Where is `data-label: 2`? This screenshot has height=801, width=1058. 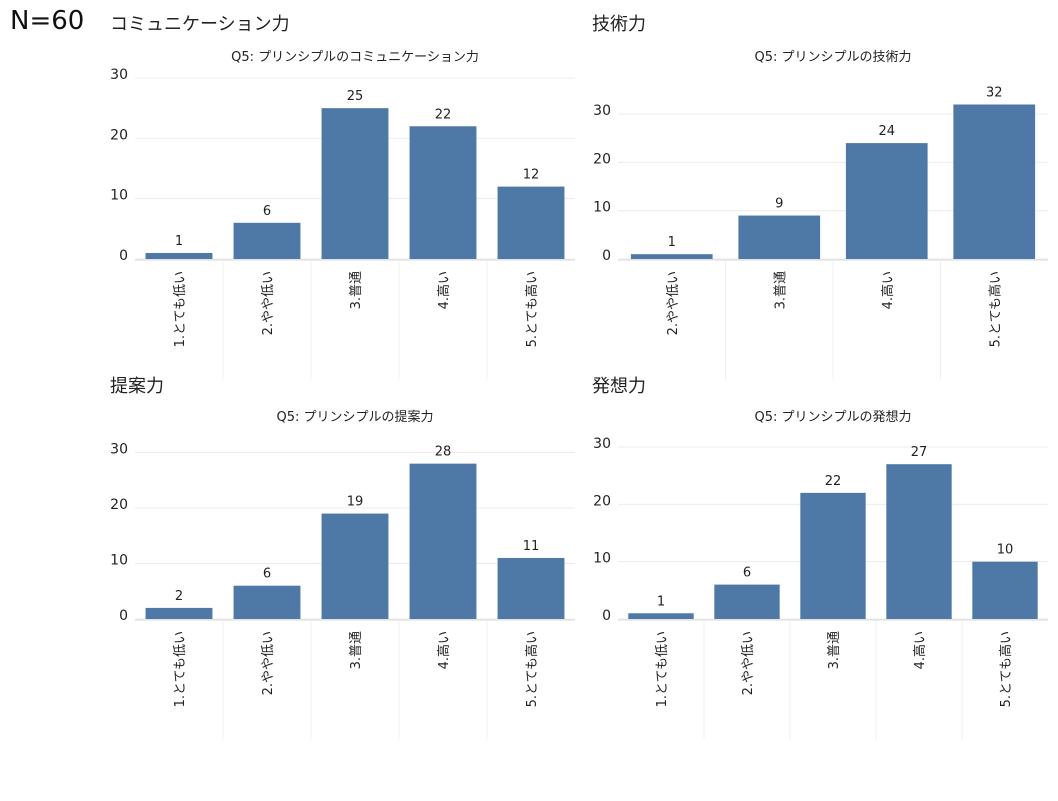 data-label: 2 is located at coordinates (179, 596).